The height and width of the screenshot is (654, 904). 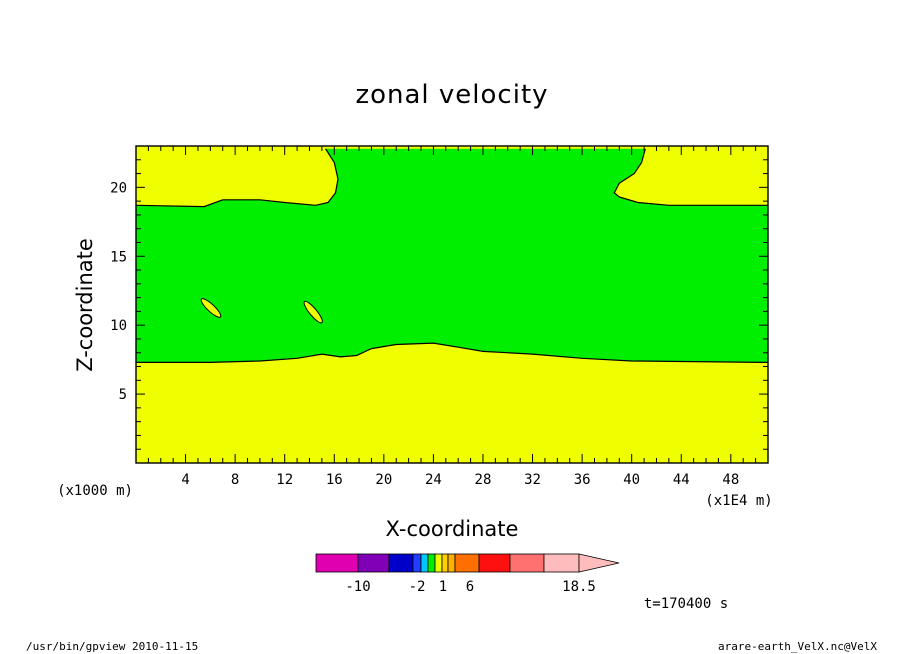 I want to click on x-tick-label: 32, so click(x=532, y=480).